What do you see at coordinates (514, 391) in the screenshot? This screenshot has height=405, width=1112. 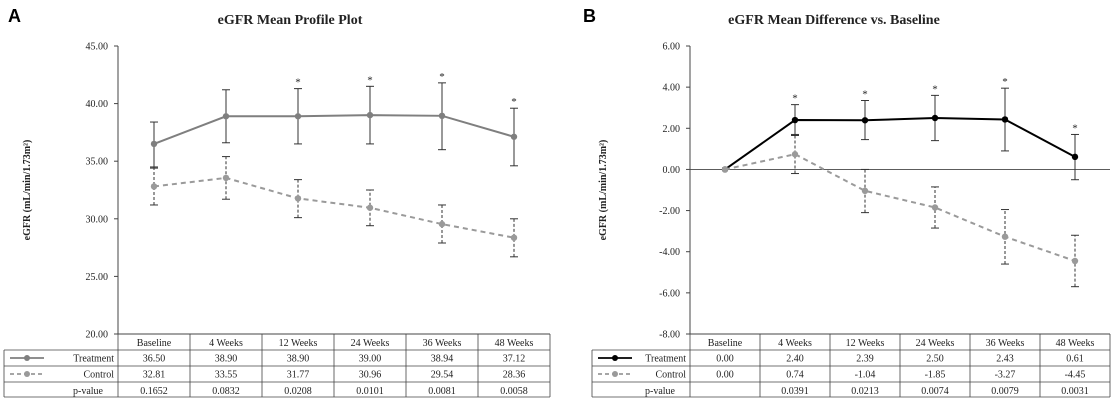 I see `pvalue-cell: 0.0058` at bounding box center [514, 391].